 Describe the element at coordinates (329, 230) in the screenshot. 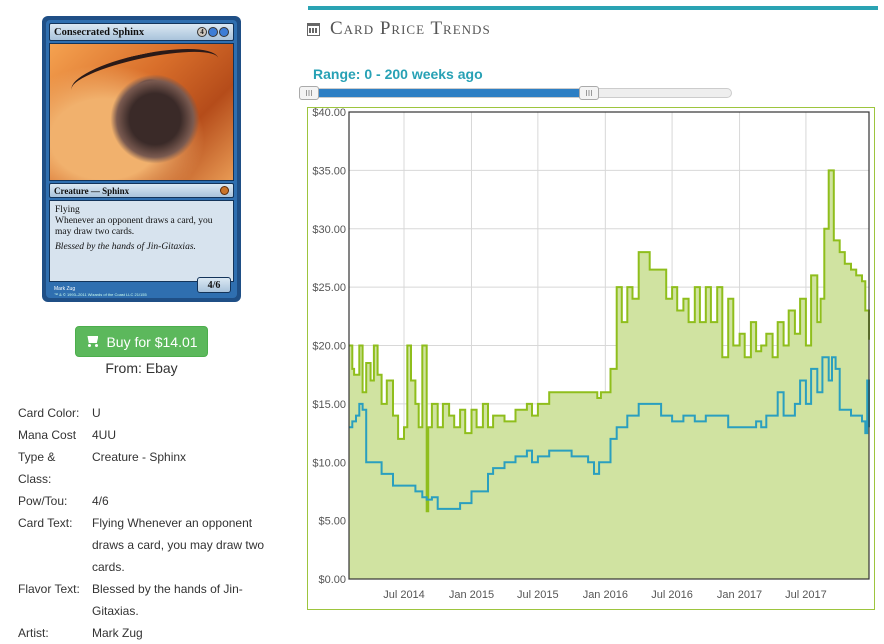

I see `y-tick-label: $30.00` at that location.